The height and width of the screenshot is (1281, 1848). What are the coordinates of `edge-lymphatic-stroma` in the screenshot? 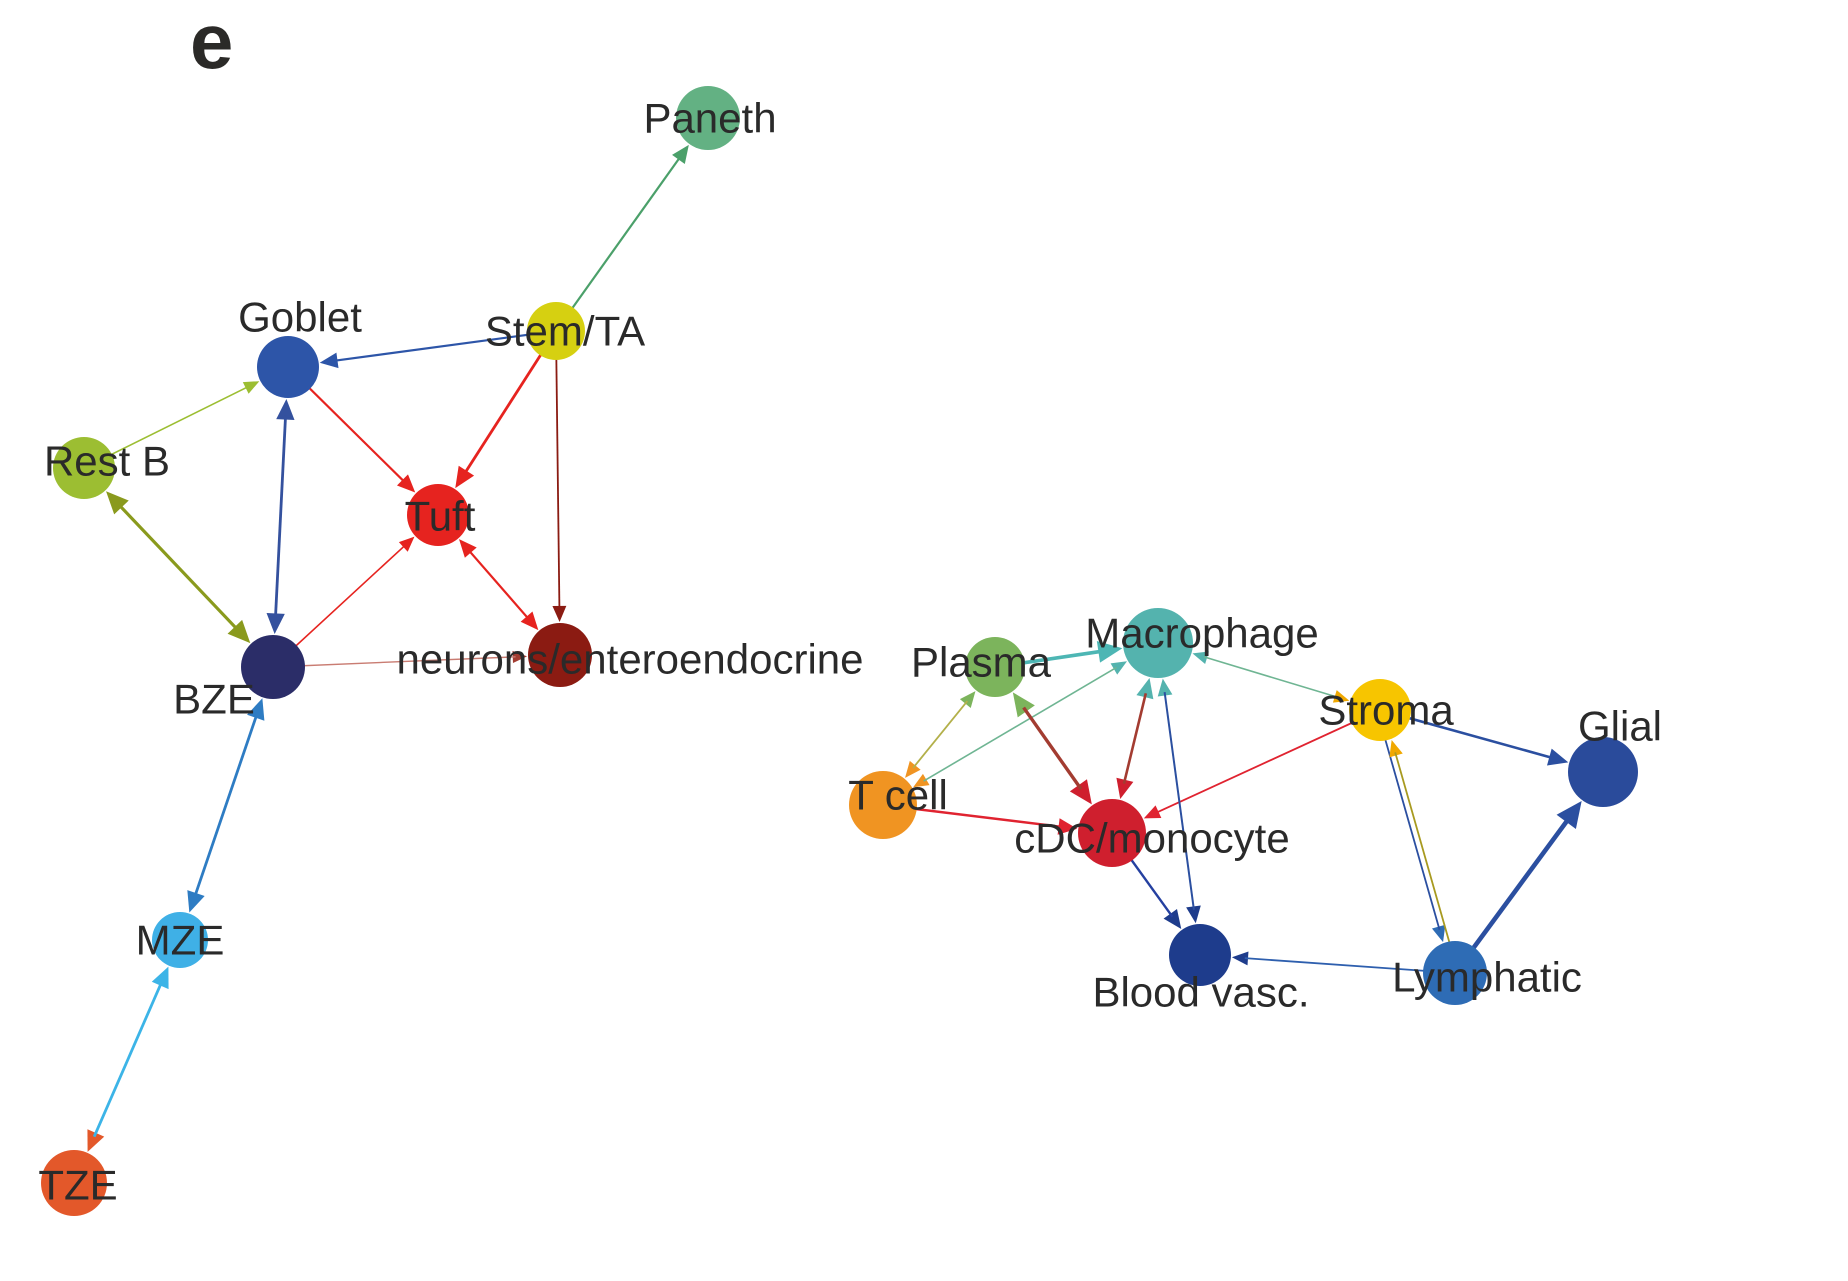 It's located at (1424, 856).